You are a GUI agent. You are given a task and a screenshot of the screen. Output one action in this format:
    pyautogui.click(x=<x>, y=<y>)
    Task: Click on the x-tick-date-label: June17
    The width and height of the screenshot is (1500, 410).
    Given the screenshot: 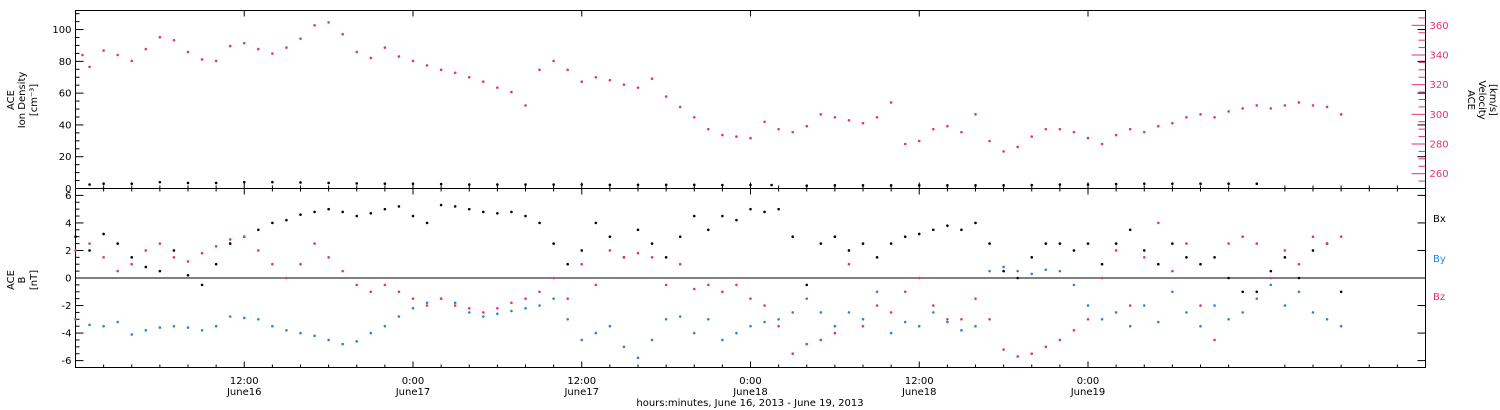 What is the action you would take?
    pyautogui.click(x=581, y=392)
    